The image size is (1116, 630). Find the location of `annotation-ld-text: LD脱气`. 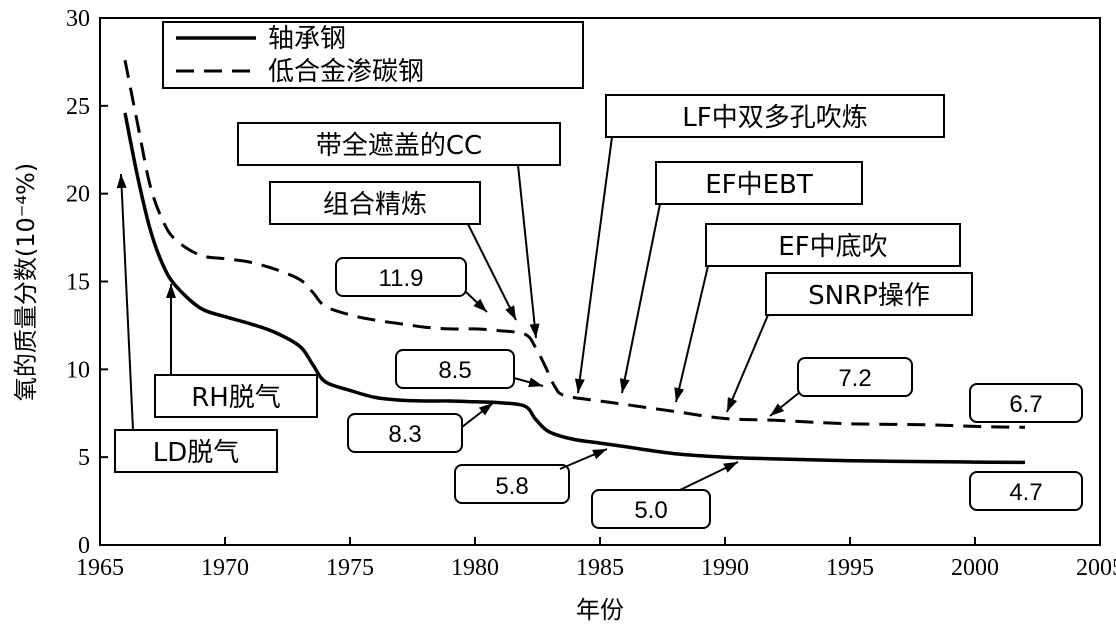

annotation-ld-text: LD脱气 is located at coordinates (196, 453).